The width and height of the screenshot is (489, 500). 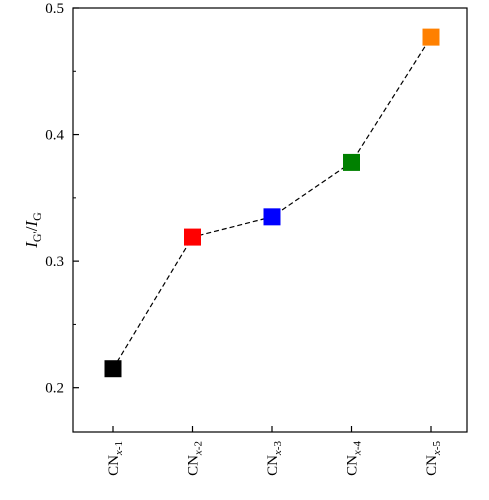 I want to click on x-tick-label: CNx-5, so click(x=433, y=458).